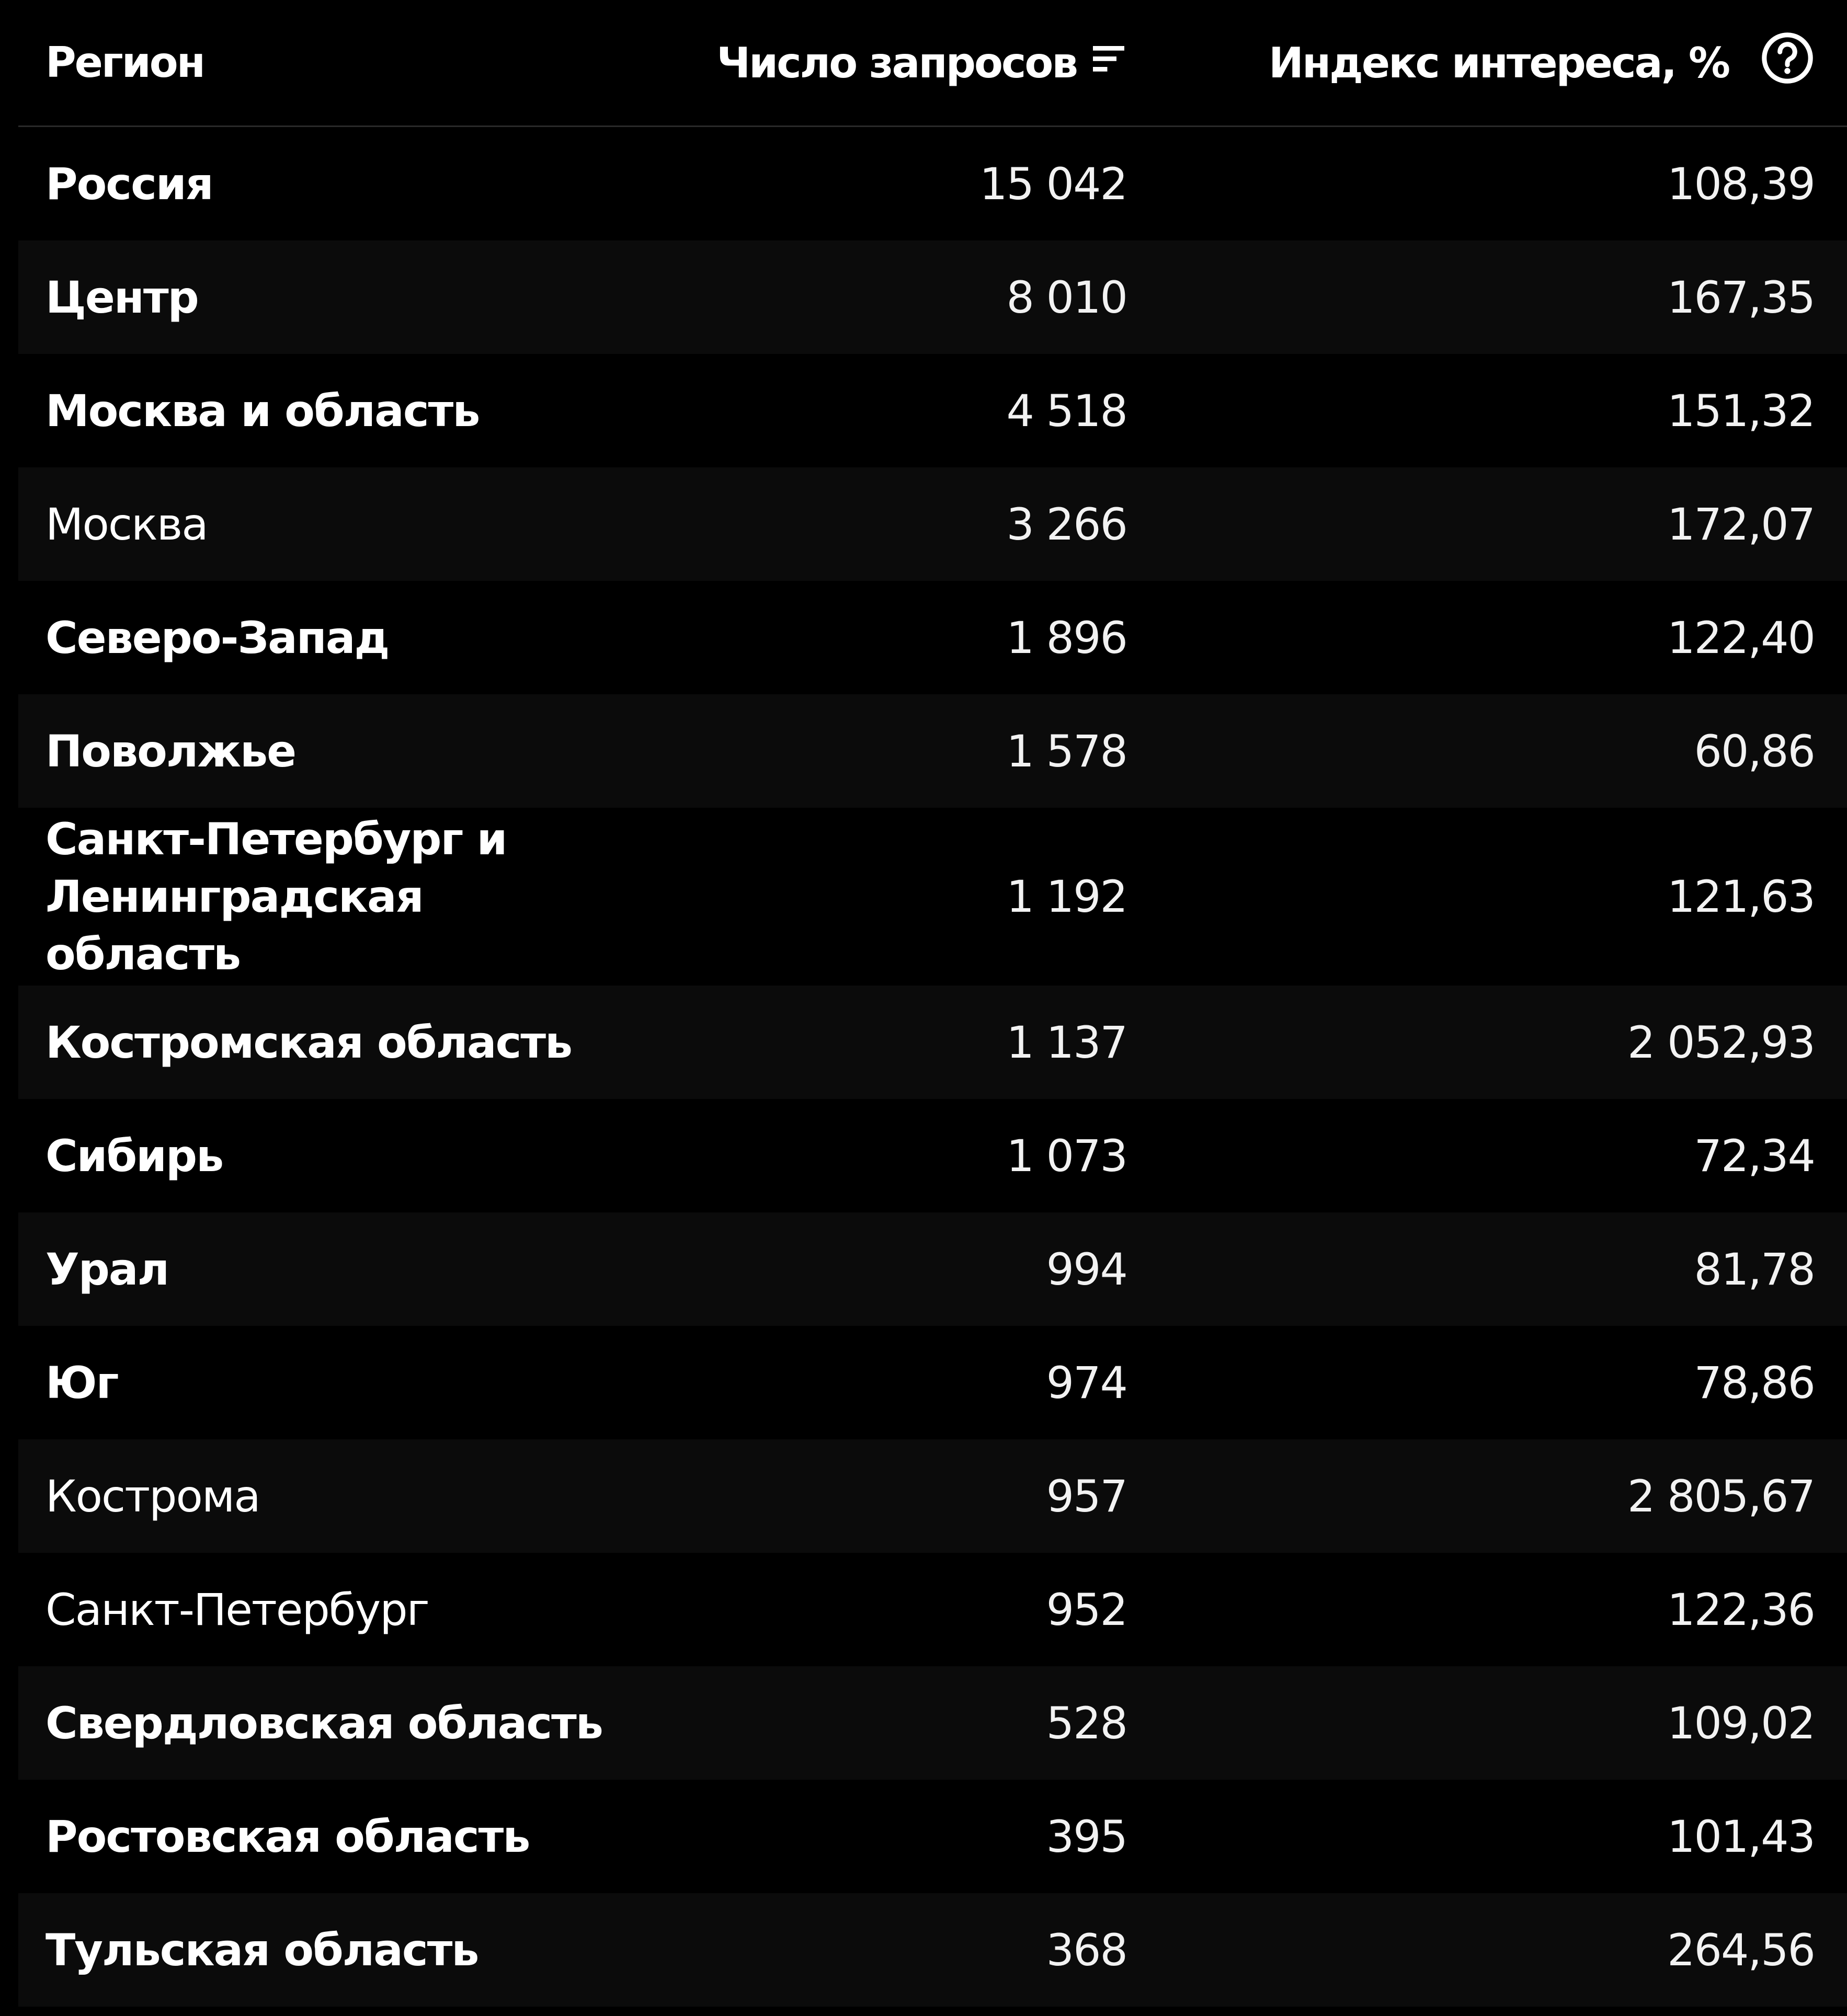  Describe the element at coordinates (1741, 411) in the screenshot. I see `interest-index: 151,32` at that location.